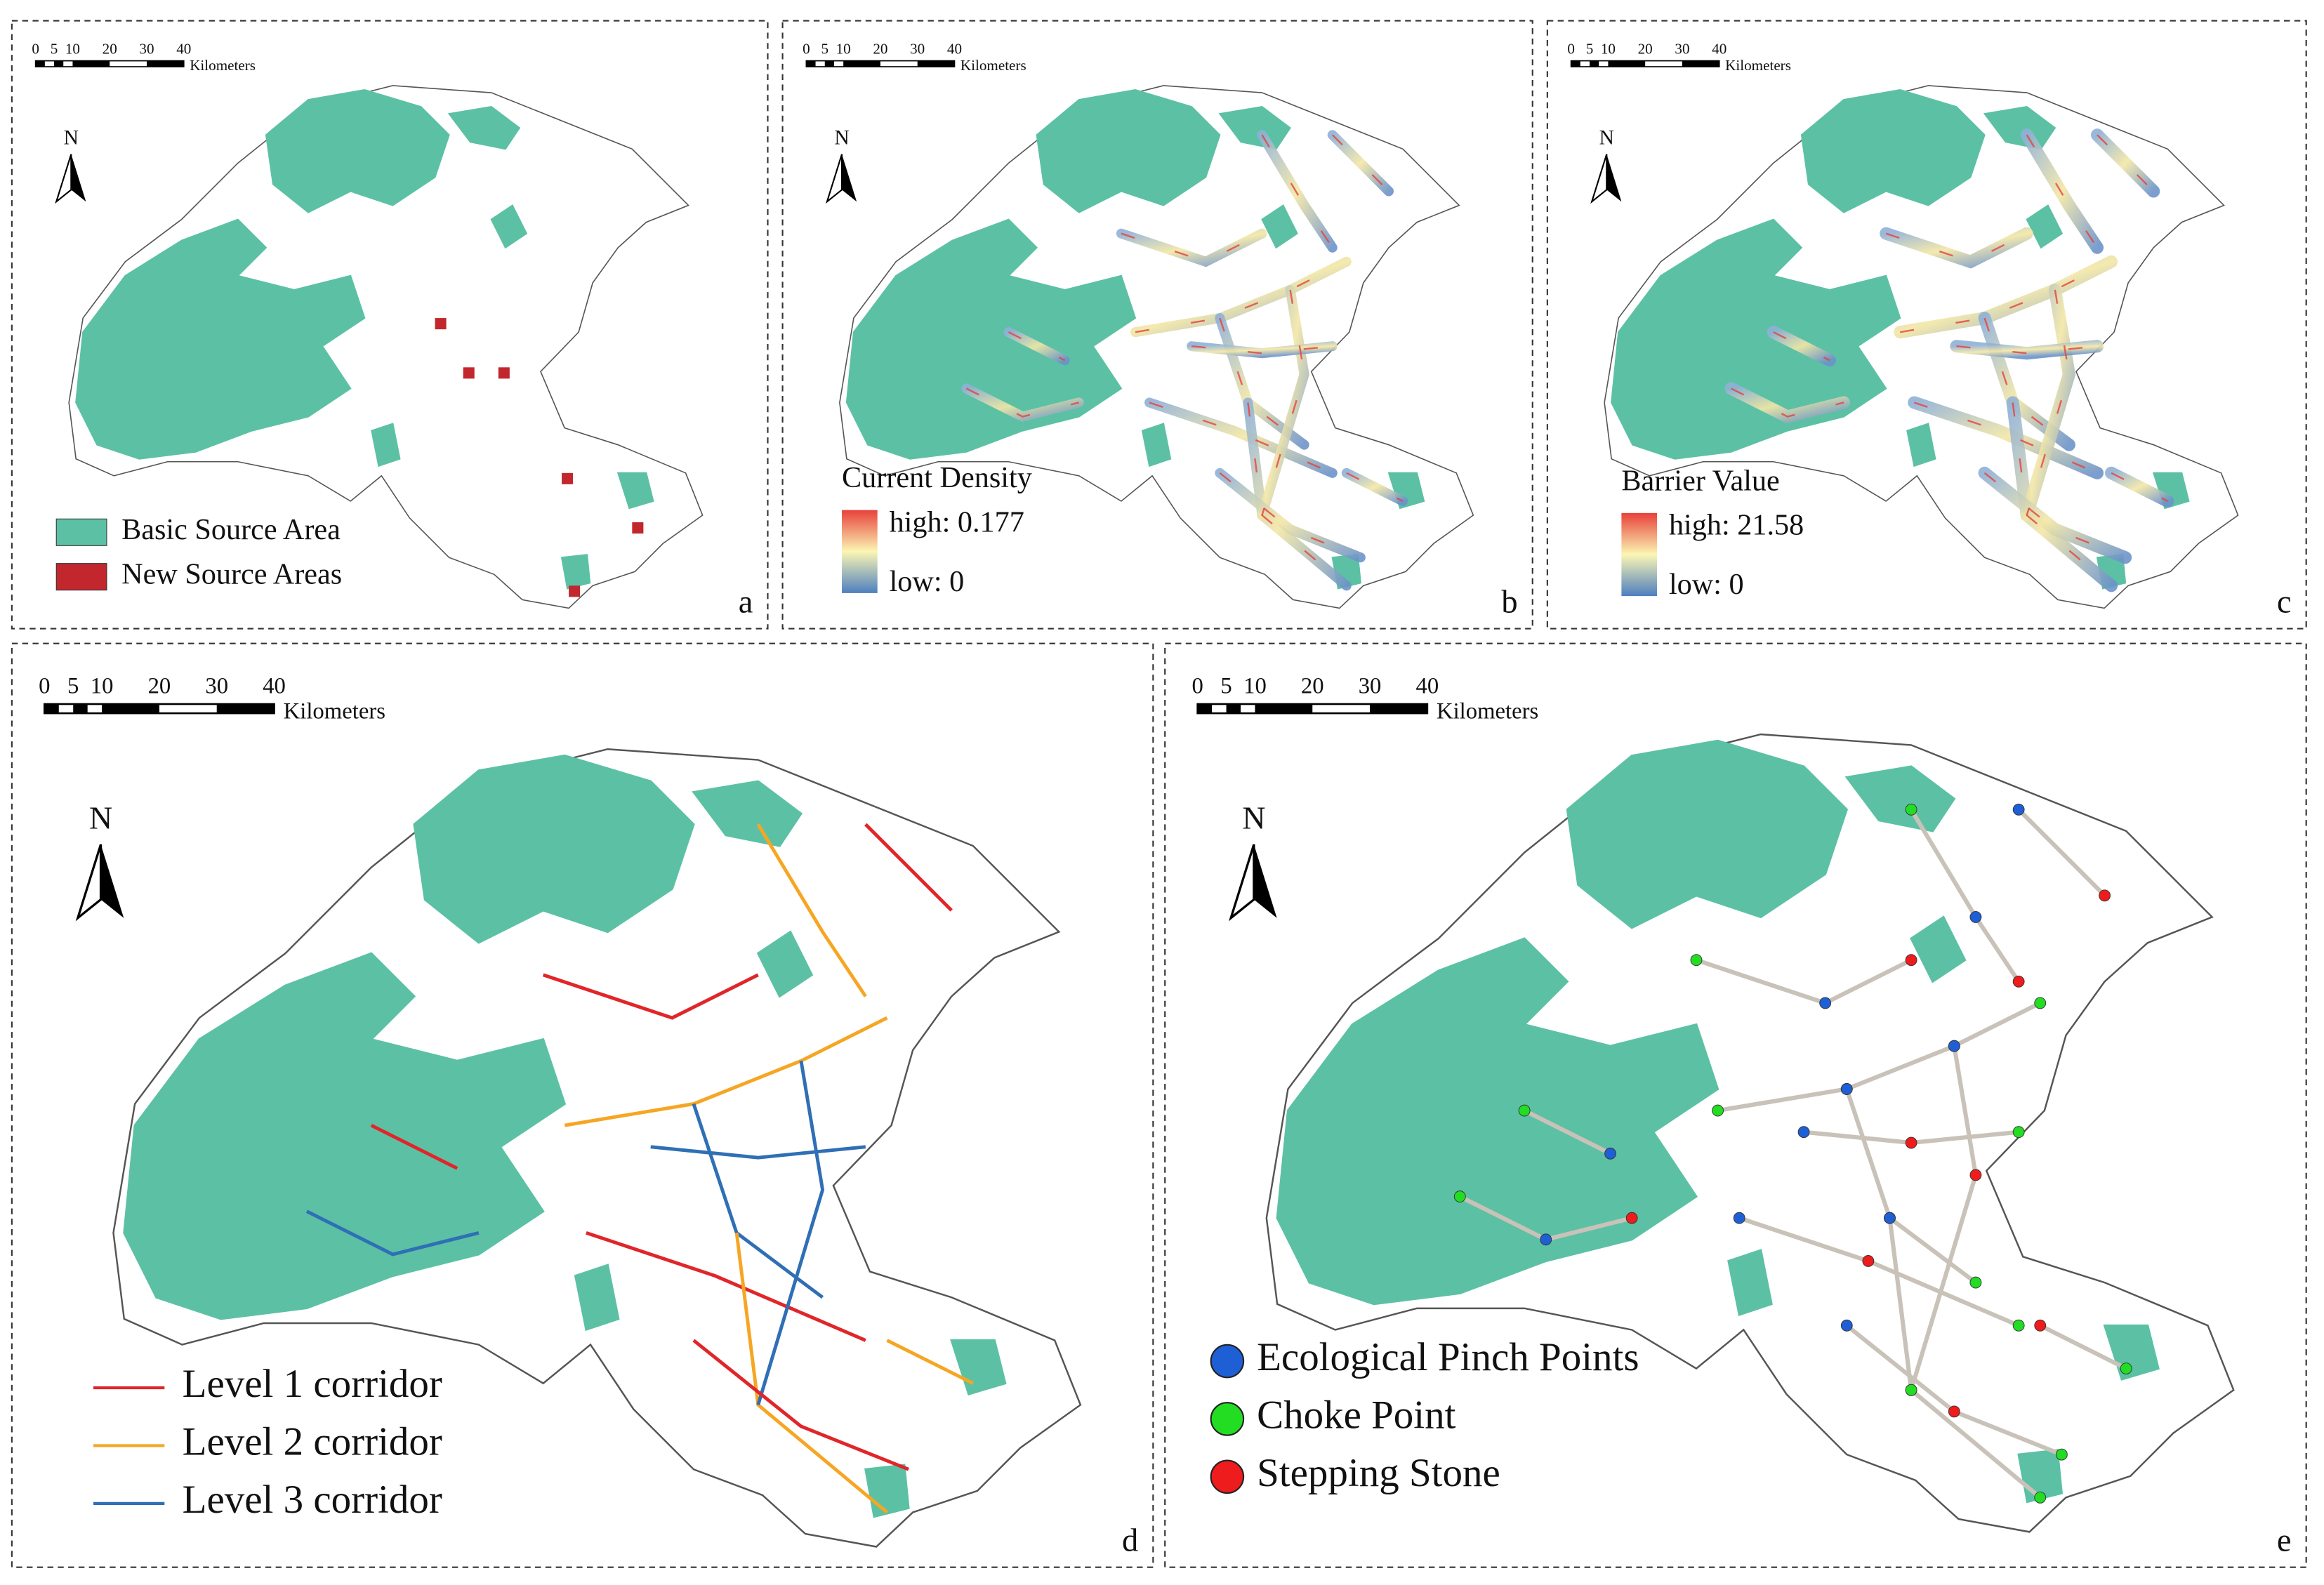 This screenshot has height=1585, width=2324. What do you see at coordinates (1700, 480) in the screenshot?
I see `legend-title: Barrier Value` at bounding box center [1700, 480].